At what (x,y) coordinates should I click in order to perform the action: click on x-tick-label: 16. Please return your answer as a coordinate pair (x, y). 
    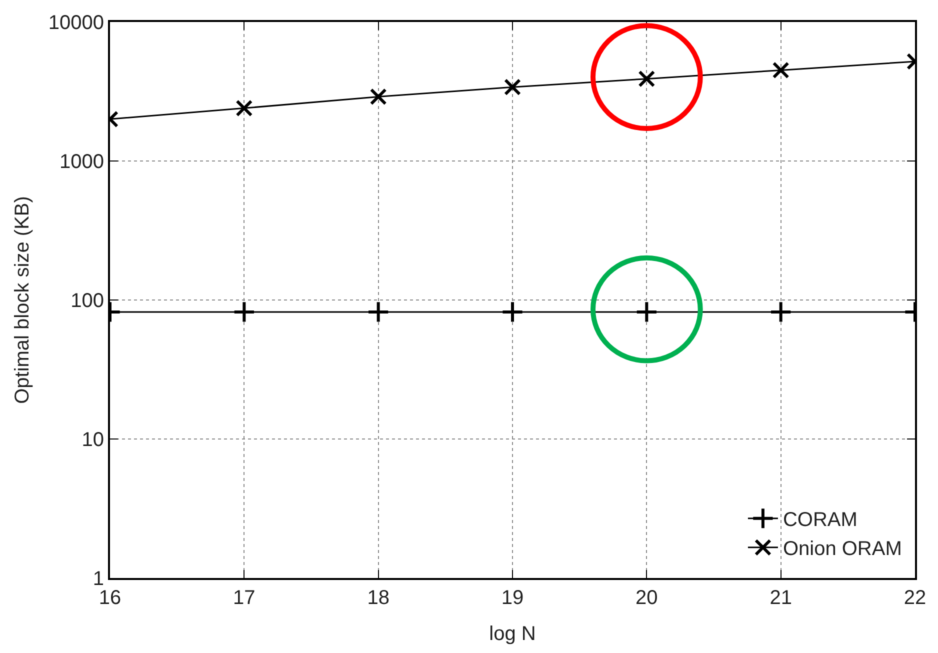
    Looking at the image, I should click on (110, 598).